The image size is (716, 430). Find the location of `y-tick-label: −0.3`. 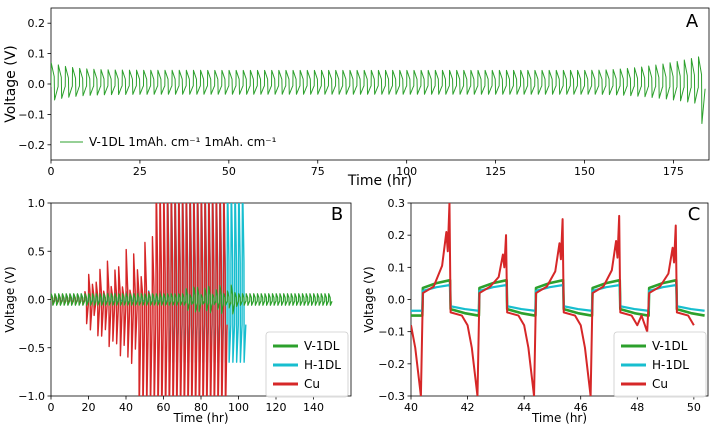

y-tick-label: −0.3 is located at coordinates (391, 396).